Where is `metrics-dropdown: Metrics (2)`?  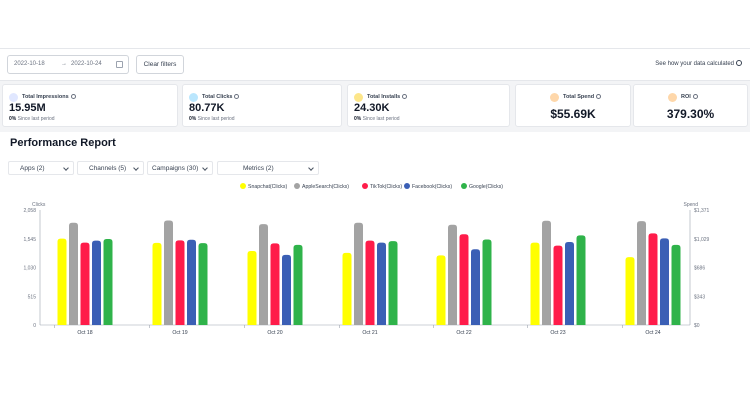 metrics-dropdown: Metrics (2) is located at coordinates (268, 168).